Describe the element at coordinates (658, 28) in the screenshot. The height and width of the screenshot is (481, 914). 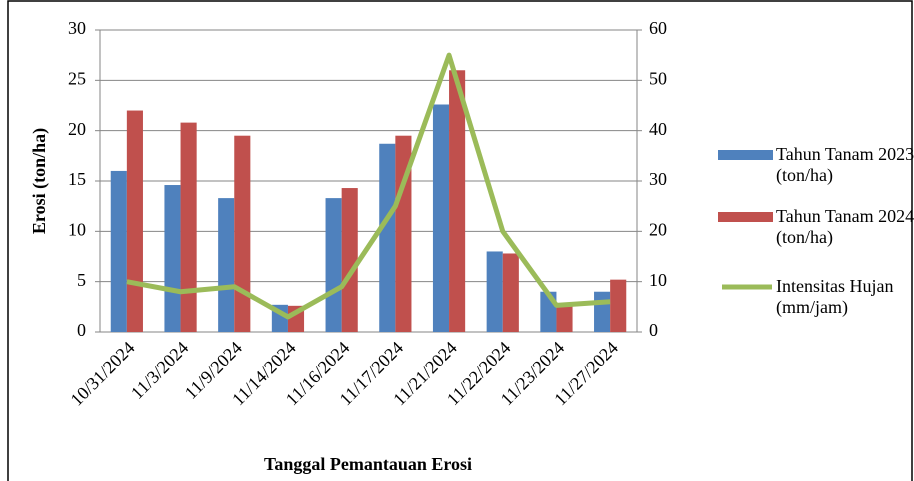
I see `y2-tick-label: 60` at that location.